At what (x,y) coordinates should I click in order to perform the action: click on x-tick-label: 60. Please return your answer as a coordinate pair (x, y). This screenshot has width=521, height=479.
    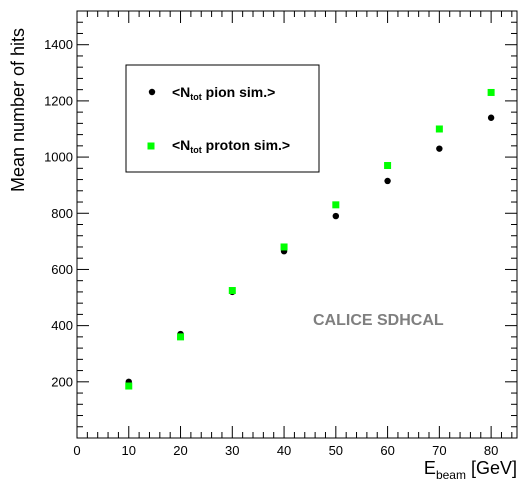
    Looking at the image, I should click on (387, 450).